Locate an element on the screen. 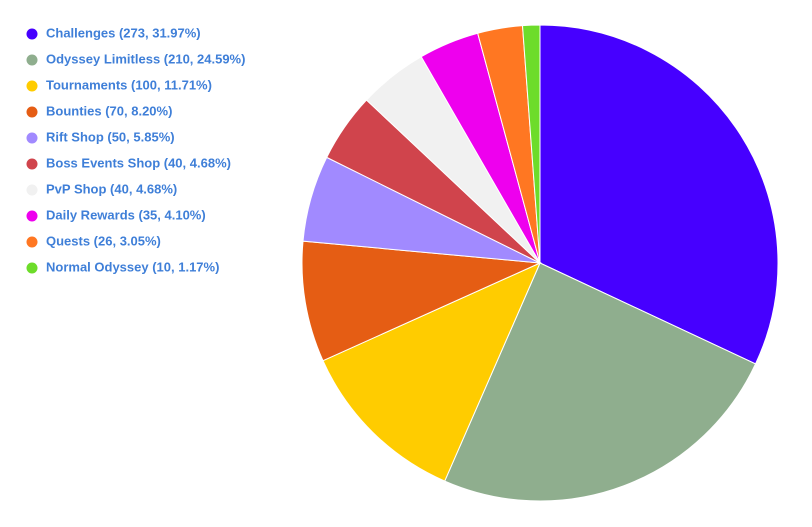 The width and height of the screenshot is (812, 527). legend-label: Tournaments (100, 11.71%) is located at coordinates (129, 84).